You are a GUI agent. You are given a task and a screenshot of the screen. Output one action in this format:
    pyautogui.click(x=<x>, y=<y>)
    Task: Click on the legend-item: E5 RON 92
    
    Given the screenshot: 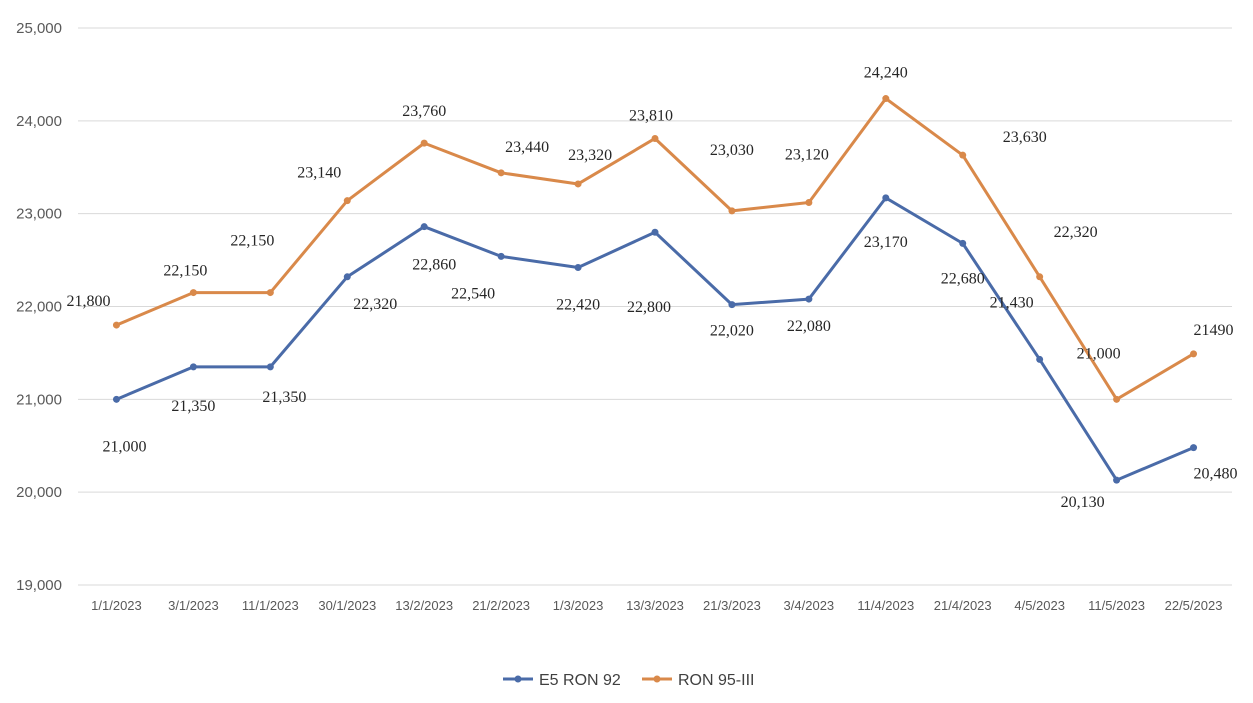 What is the action you would take?
    pyautogui.click(x=562, y=680)
    